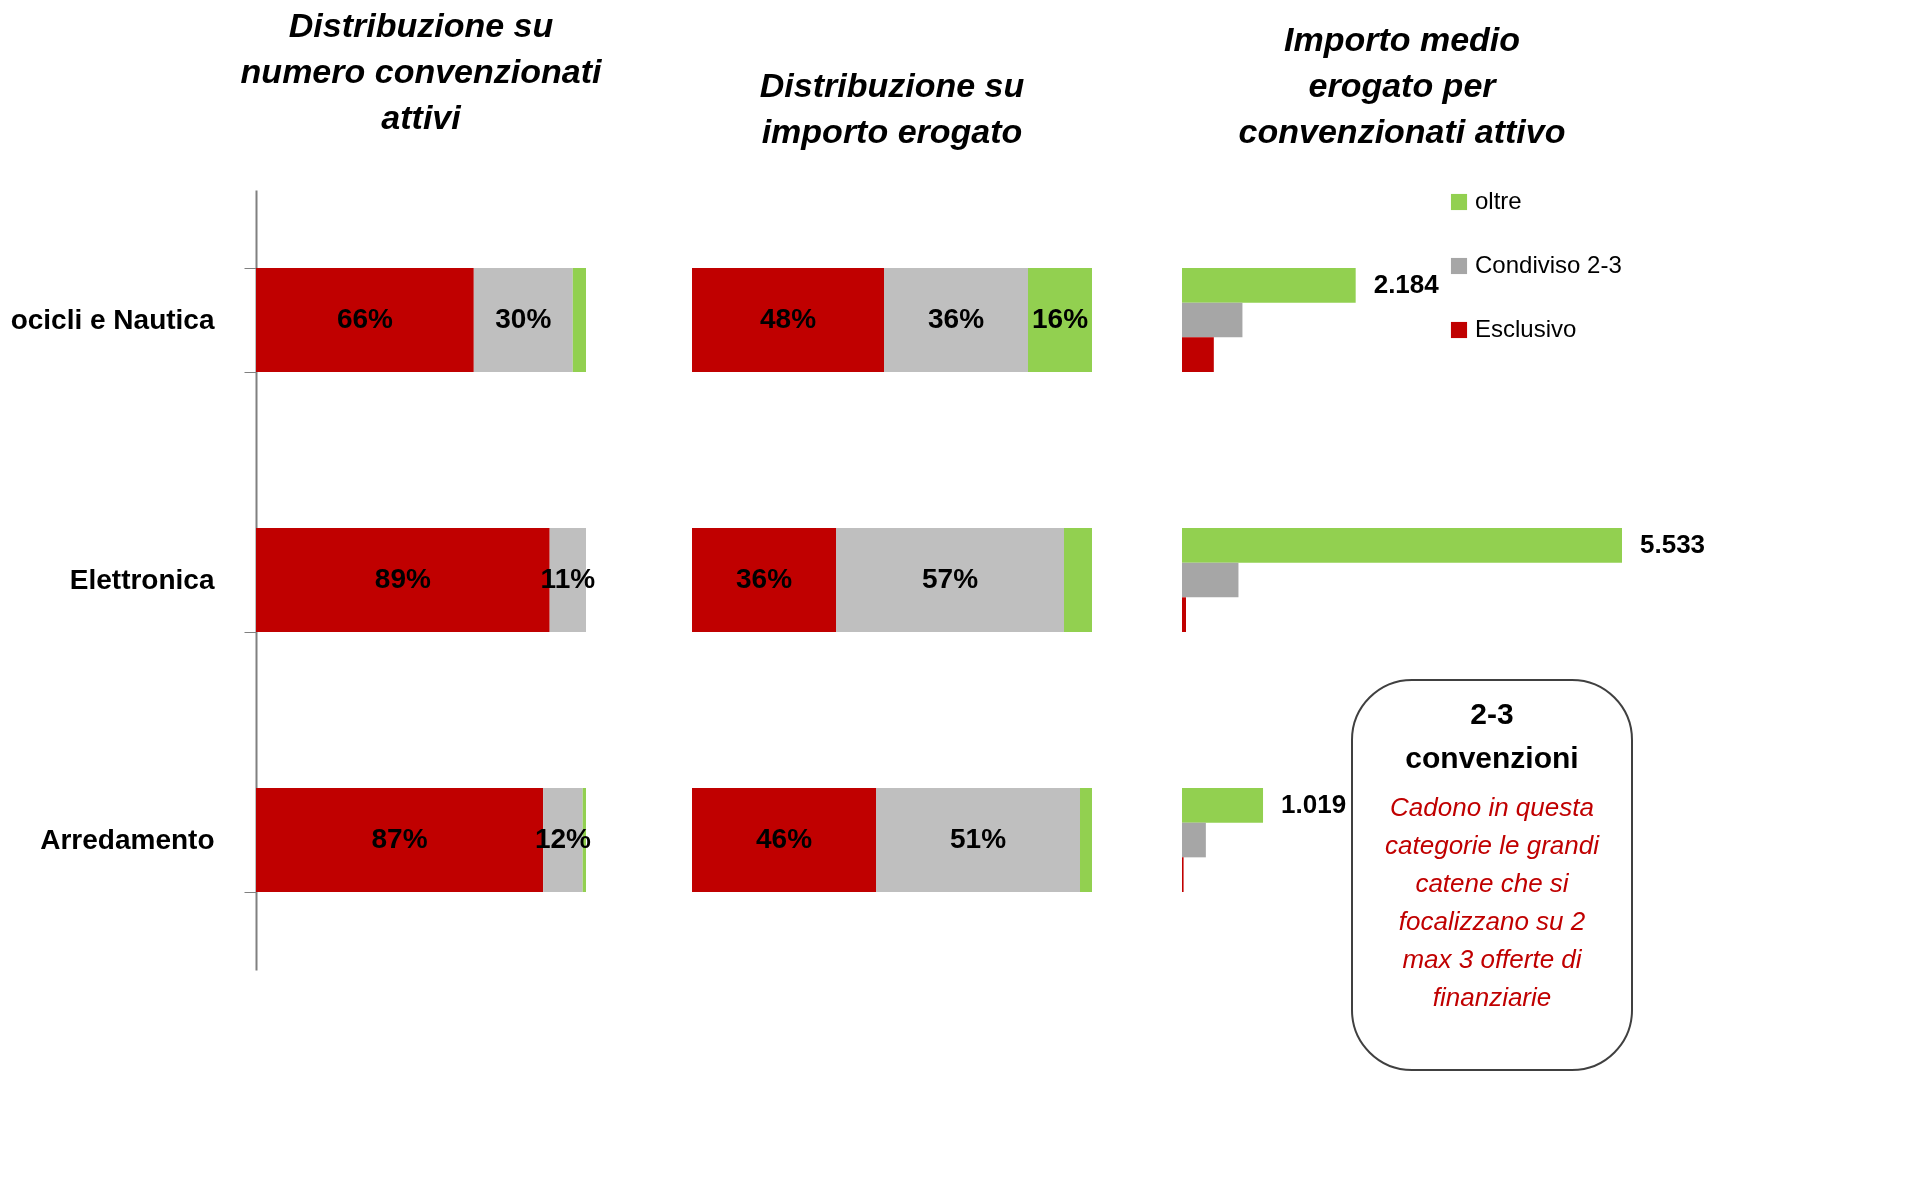 This screenshot has height=1197, width=1924. I want to click on data-label: 57%, so click(950, 578).